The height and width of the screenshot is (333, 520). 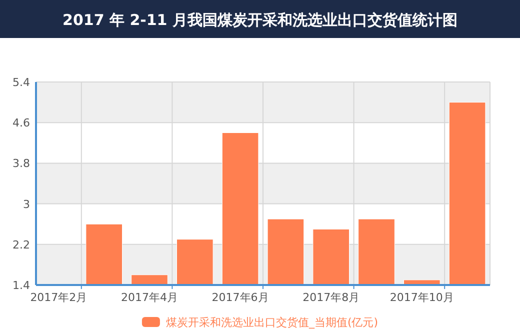 I want to click on chart-title: 2017 年 2-11 月我国煤炭开采和洗选业出口交货值统计图, so click(x=260, y=20).